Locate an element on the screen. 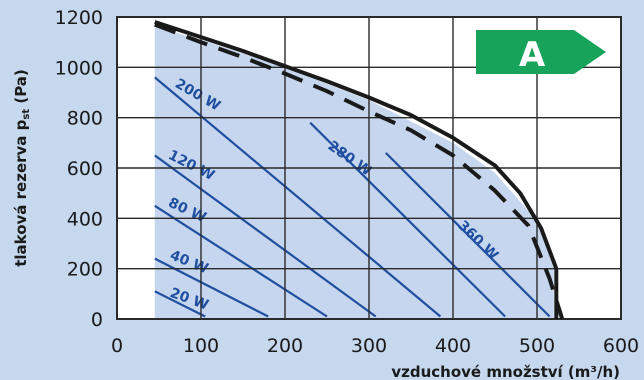 The height and width of the screenshot is (380, 644). energy-class-badge: A is located at coordinates (541, 52).